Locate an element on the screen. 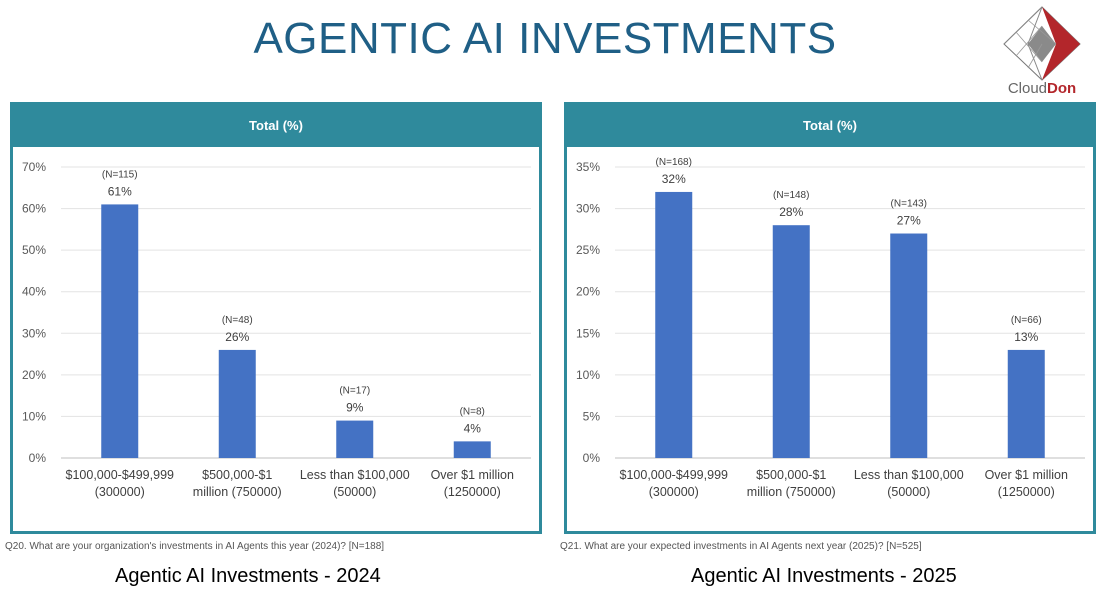  n-count-label: (N=168) is located at coordinates (674, 162).